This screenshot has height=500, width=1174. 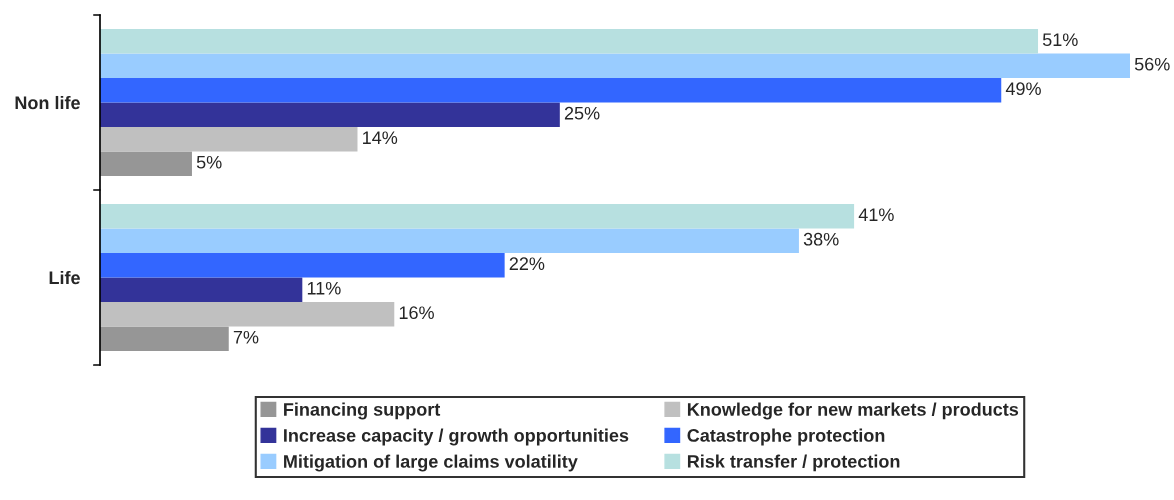 What do you see at coordinates (47, 102) in the screenshot?
I see `y-tick-label: Non life` at bounding box center [47, 102].